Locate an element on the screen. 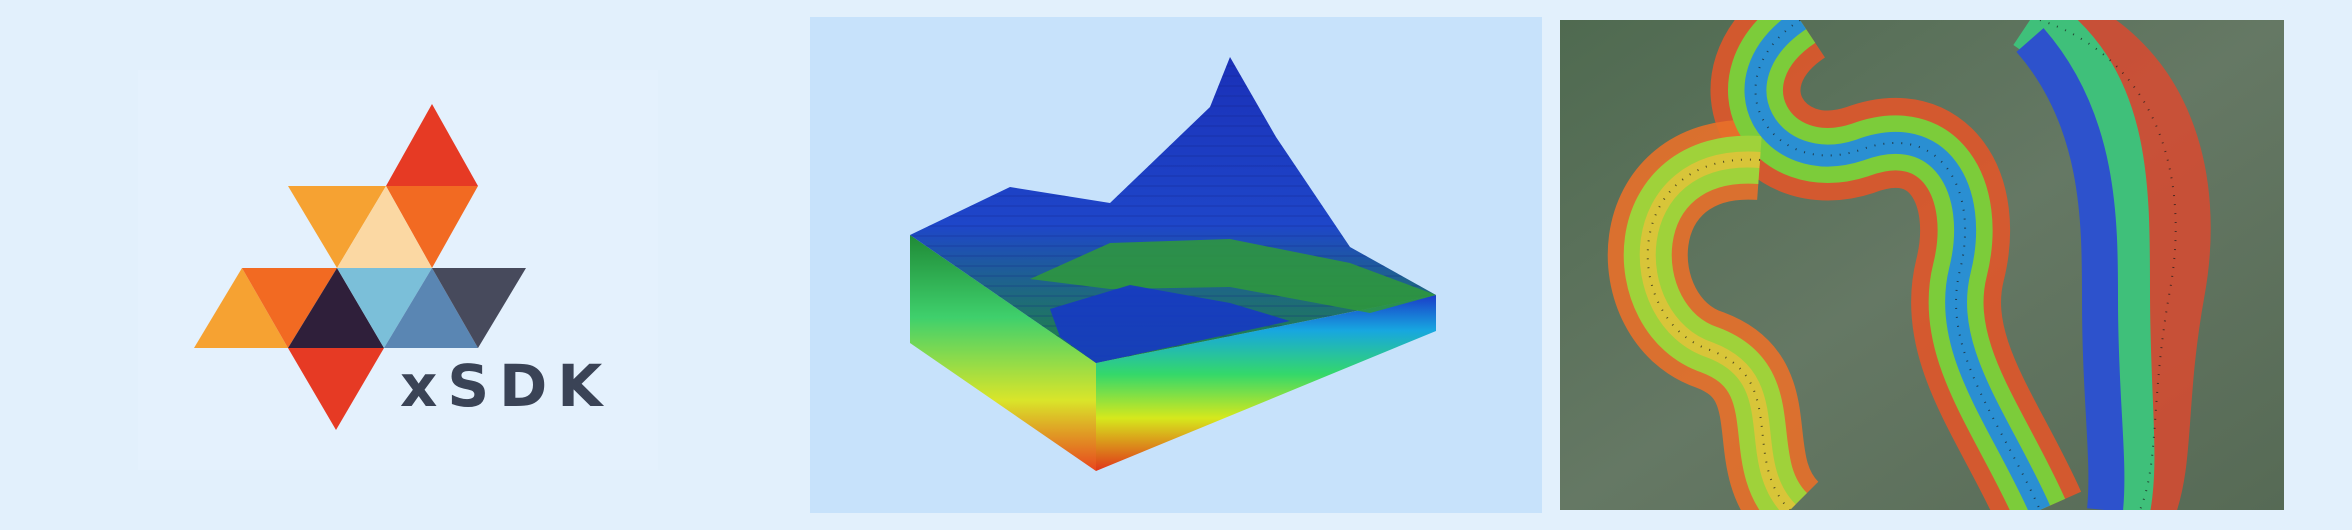  xsdk-logo-mark is located at coordinates (360, 267).